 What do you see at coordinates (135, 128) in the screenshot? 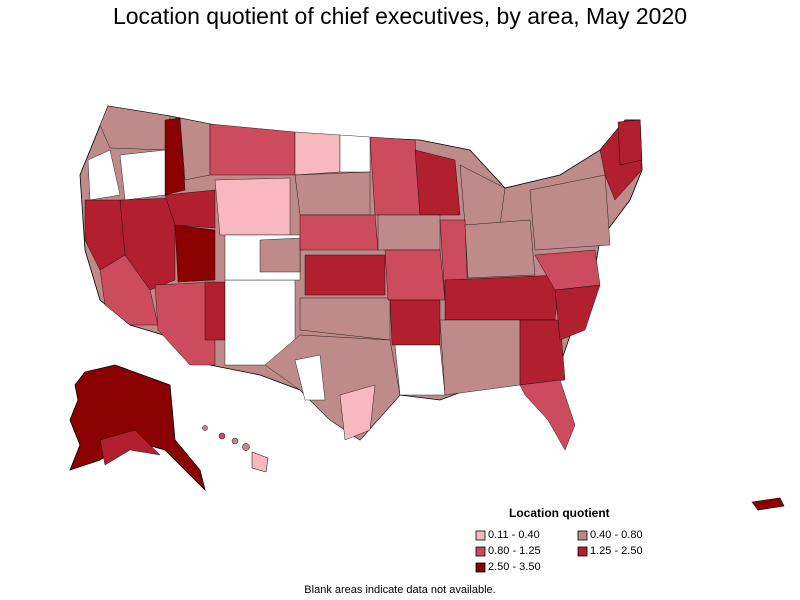
I see `region-washington` at bounding box center [135, 128].